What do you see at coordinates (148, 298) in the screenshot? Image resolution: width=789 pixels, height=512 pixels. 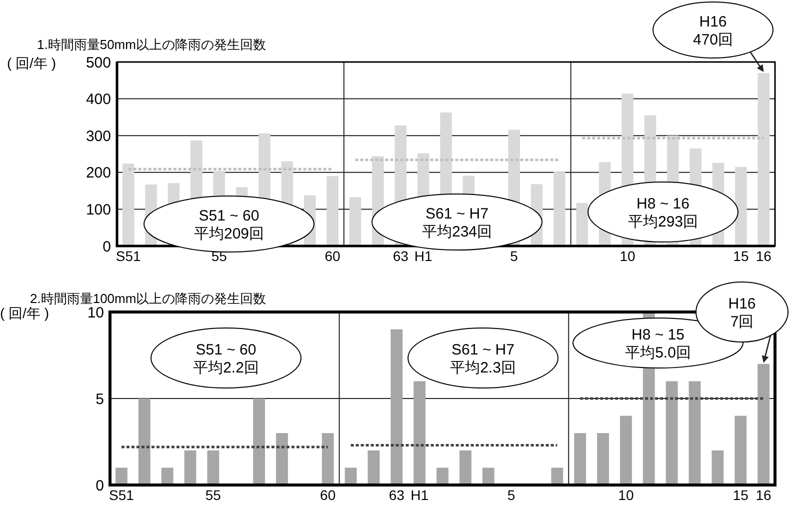 I see `chart-title: 2.時間雨量100mm以上の降雨の発生回数` at bounding box center [148, 298].